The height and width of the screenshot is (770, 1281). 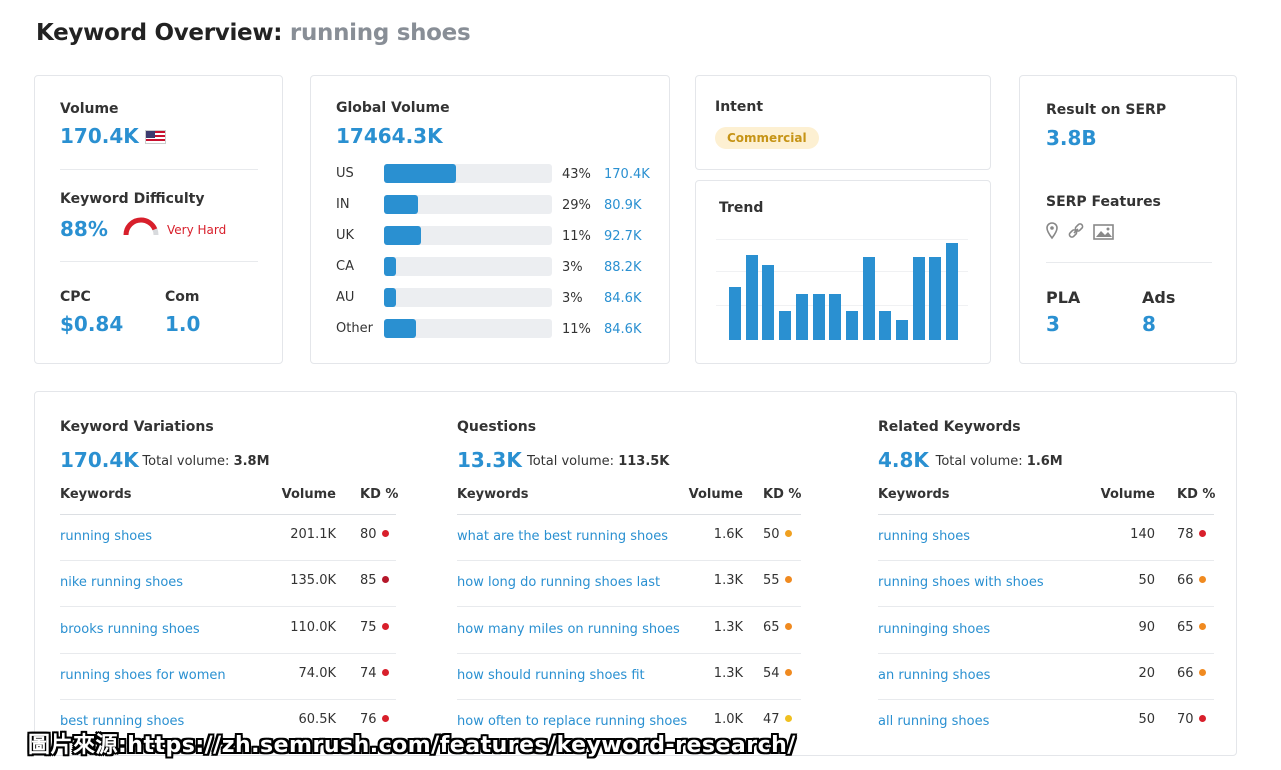 I want to click on section-title: Questions, so click(x=497, y=427).